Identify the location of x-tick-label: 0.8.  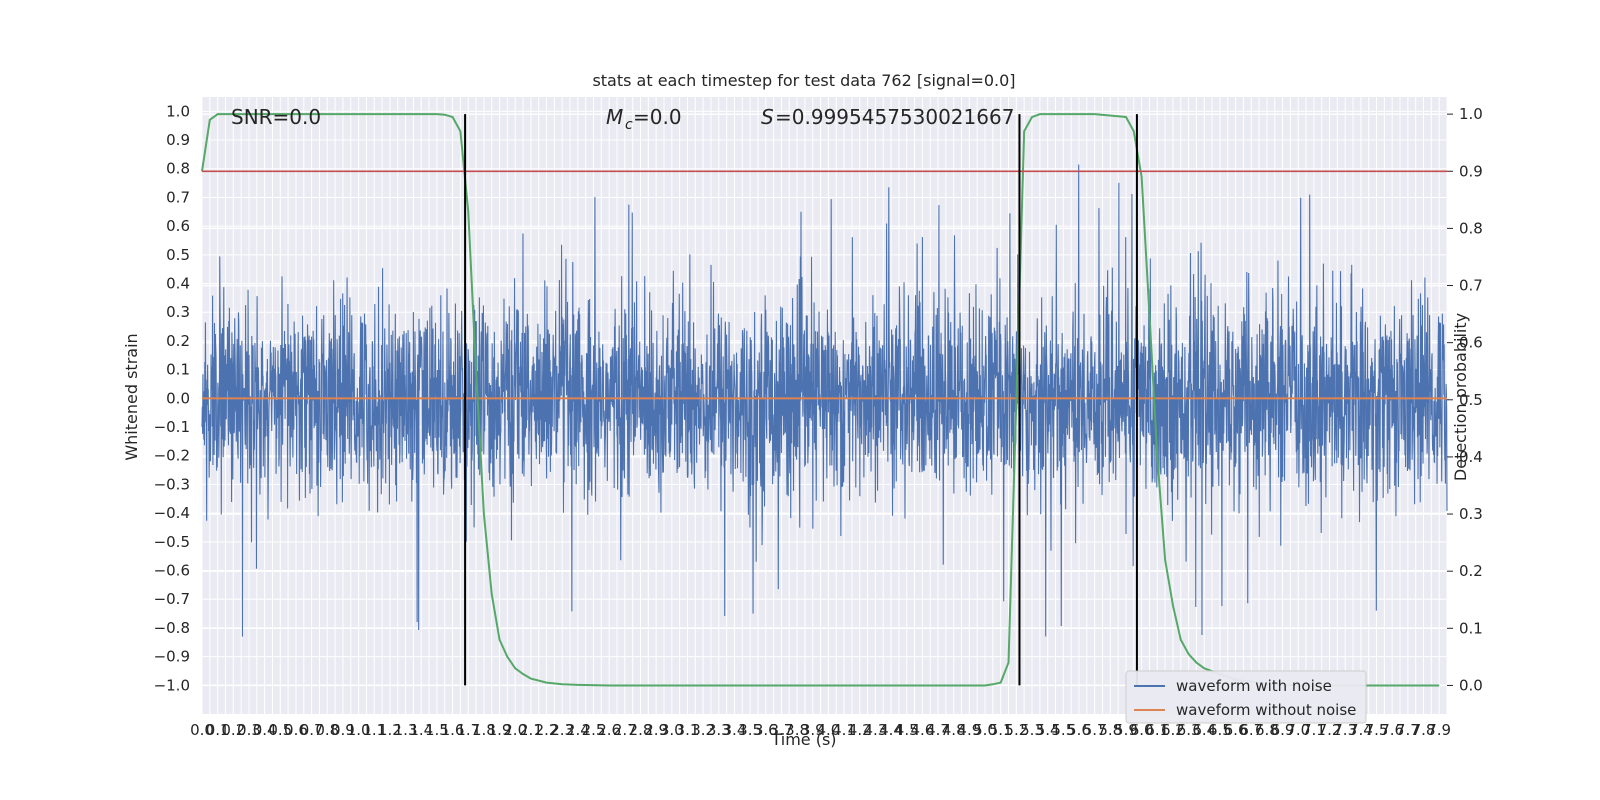
(327, 730).